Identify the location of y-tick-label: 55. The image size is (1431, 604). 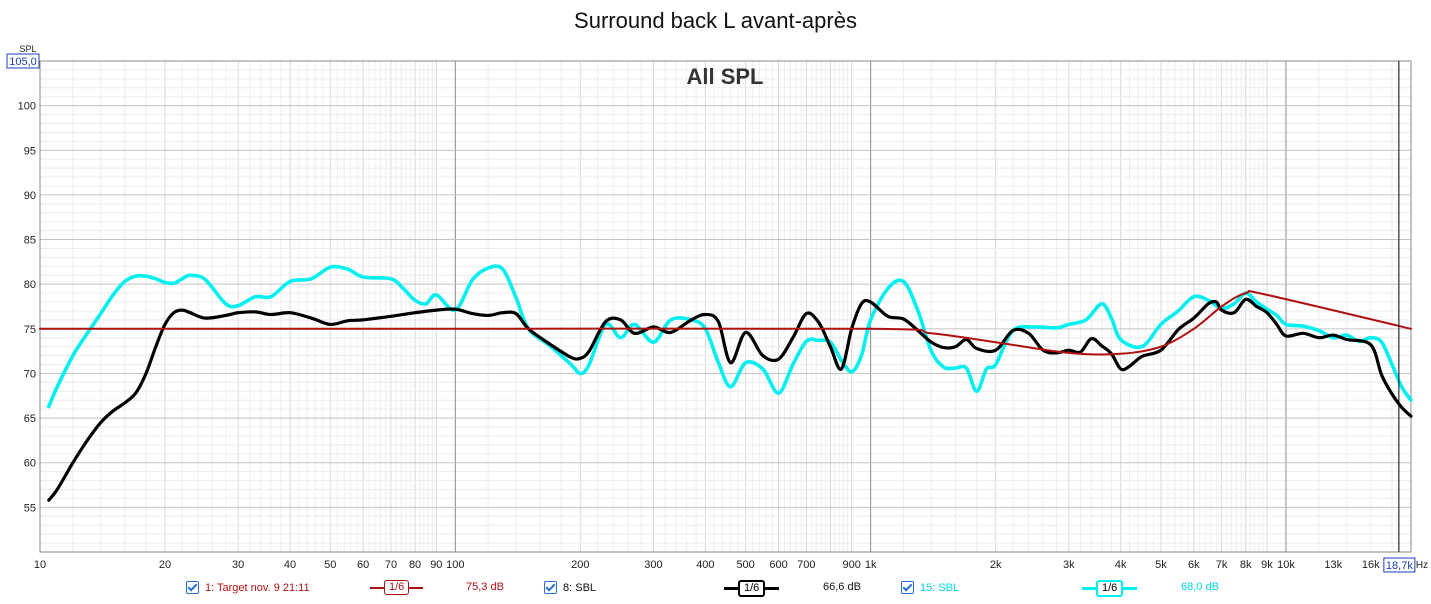
(30, 508).